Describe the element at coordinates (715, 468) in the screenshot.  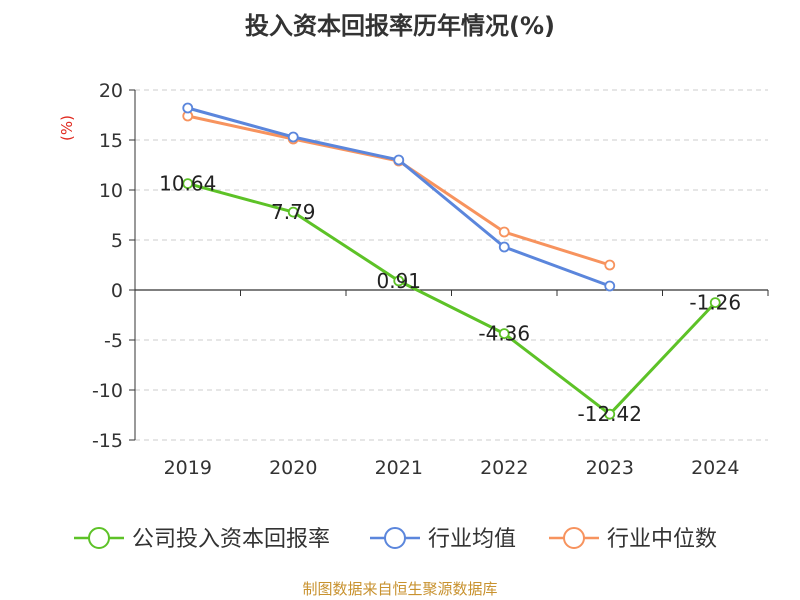
I see `x-tick-label: 2024` at that location.